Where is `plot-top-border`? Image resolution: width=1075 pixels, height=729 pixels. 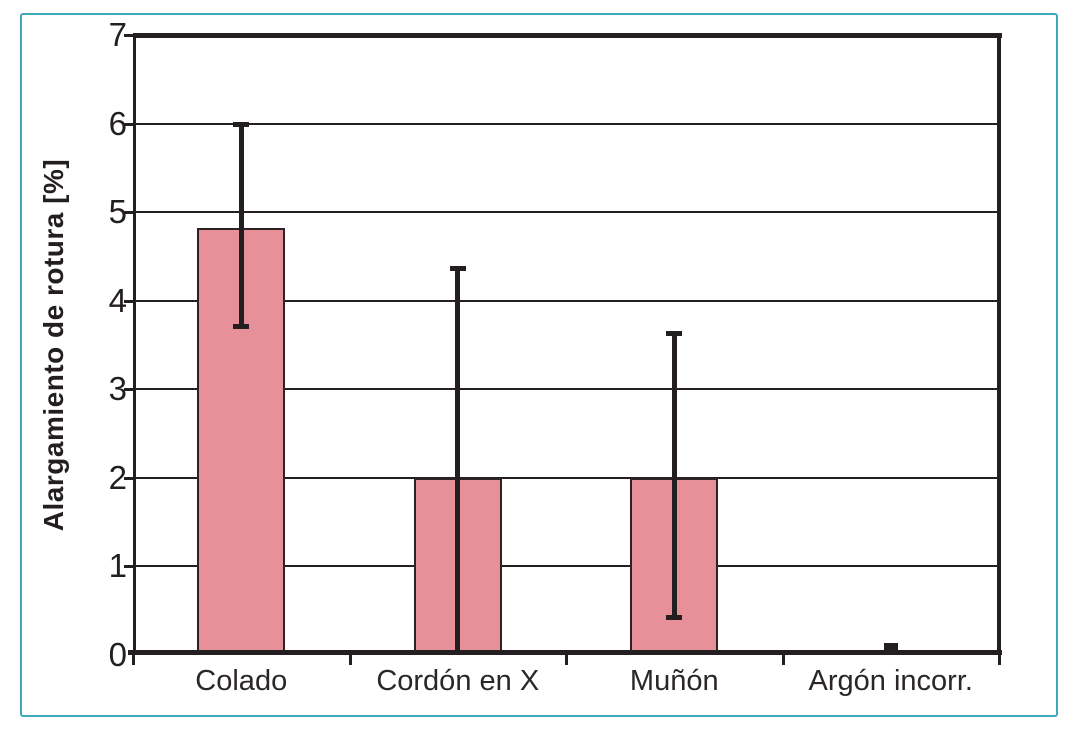 plot-top-border is located at coordinates (567, 35).